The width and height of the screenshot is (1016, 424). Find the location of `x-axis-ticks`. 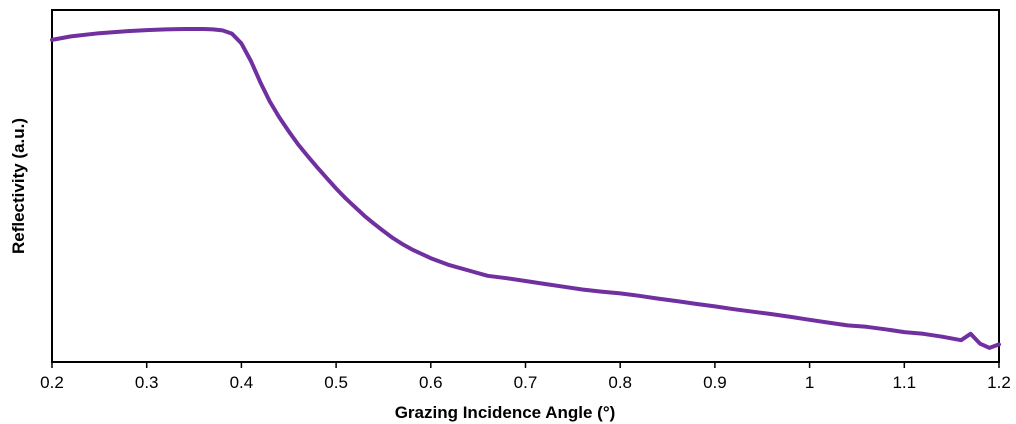

x-axis-ticks is located at coordinates (525, 365).